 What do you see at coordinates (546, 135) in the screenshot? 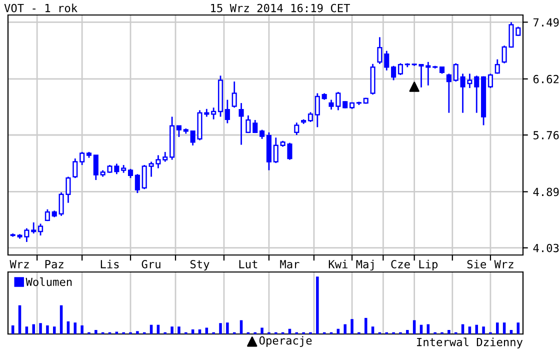
I see `y-tick-label: 5.76` at bounding box center [546, 135].